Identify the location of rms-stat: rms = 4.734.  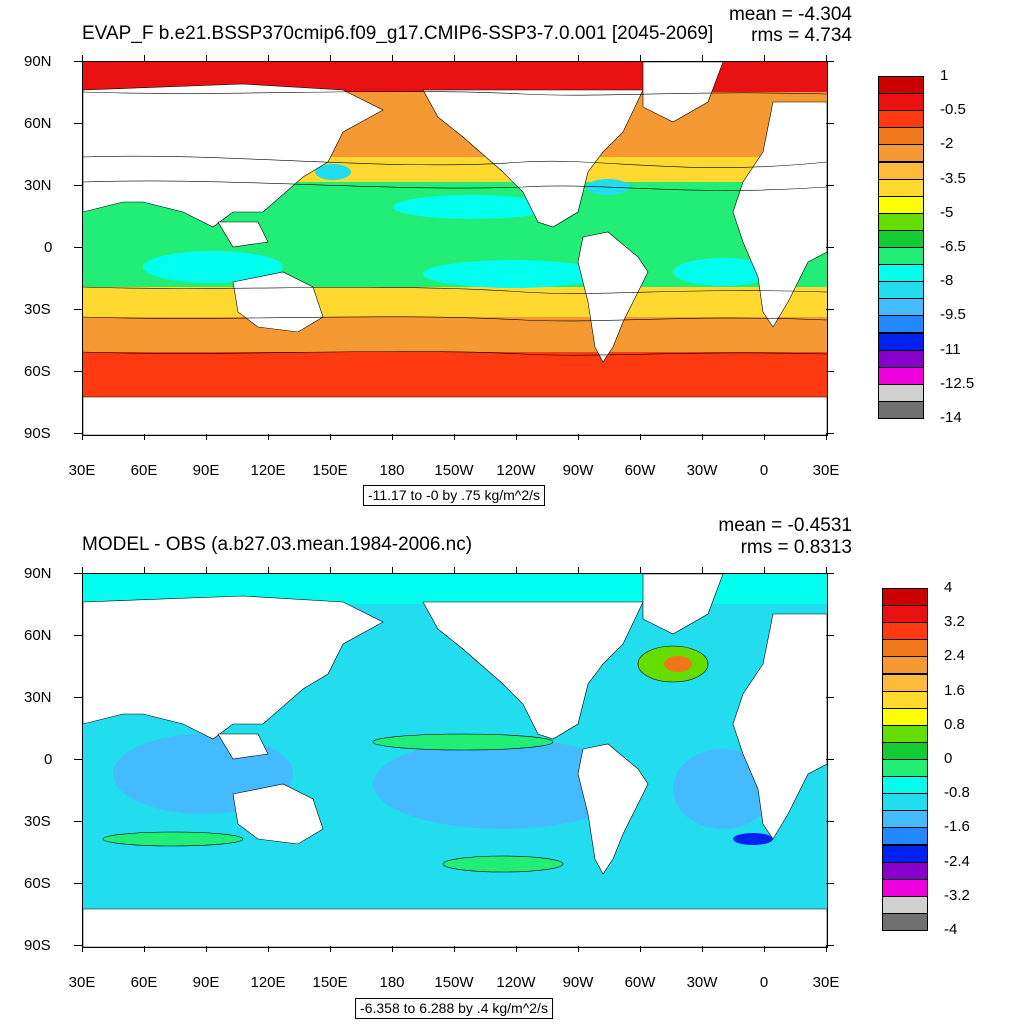
(801, 35).